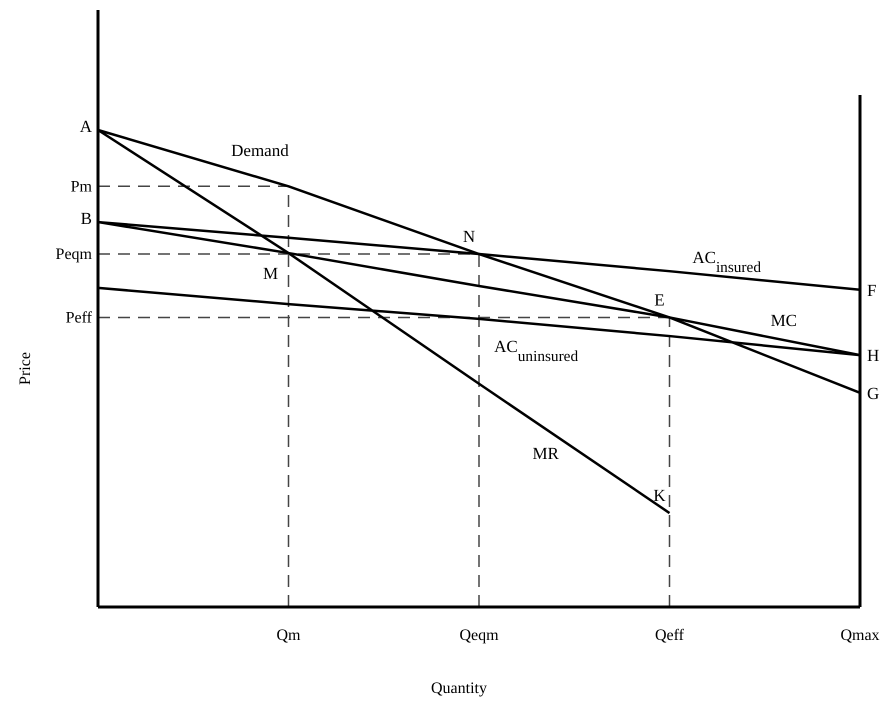 The width and height of the screenshot is (896, 719). Describe the element at coordinates (270, 274) in the screenshot. I see `annotation: M` at that location.